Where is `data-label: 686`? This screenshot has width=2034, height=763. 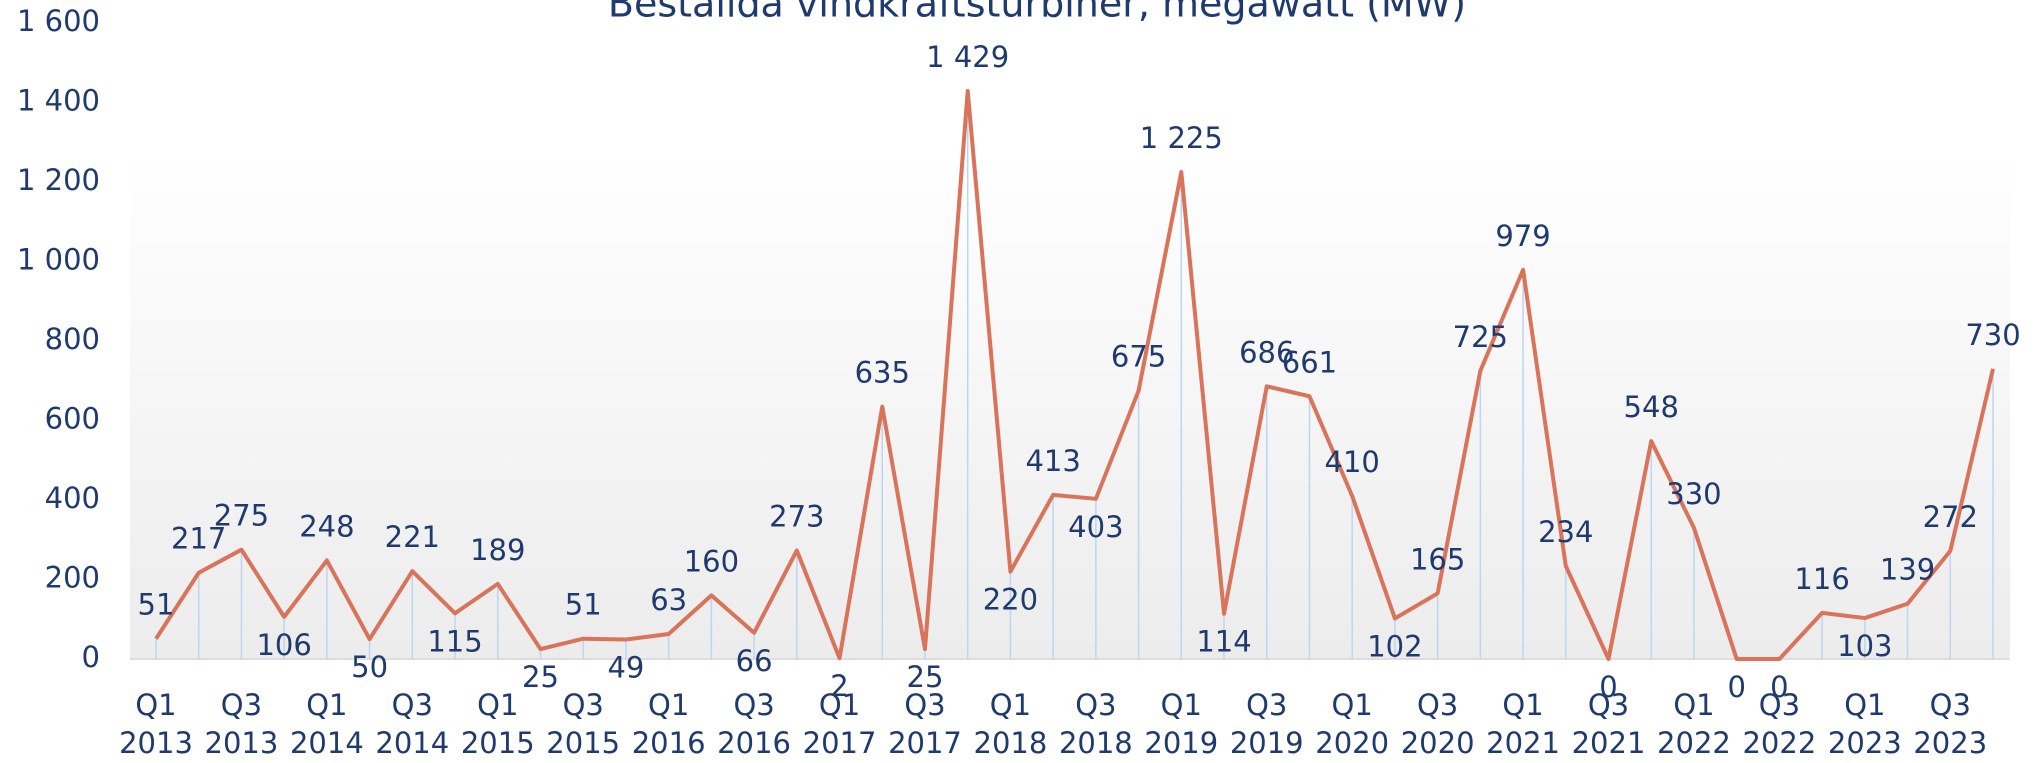 data-label: 686 is located at coordinates (1266, 352).